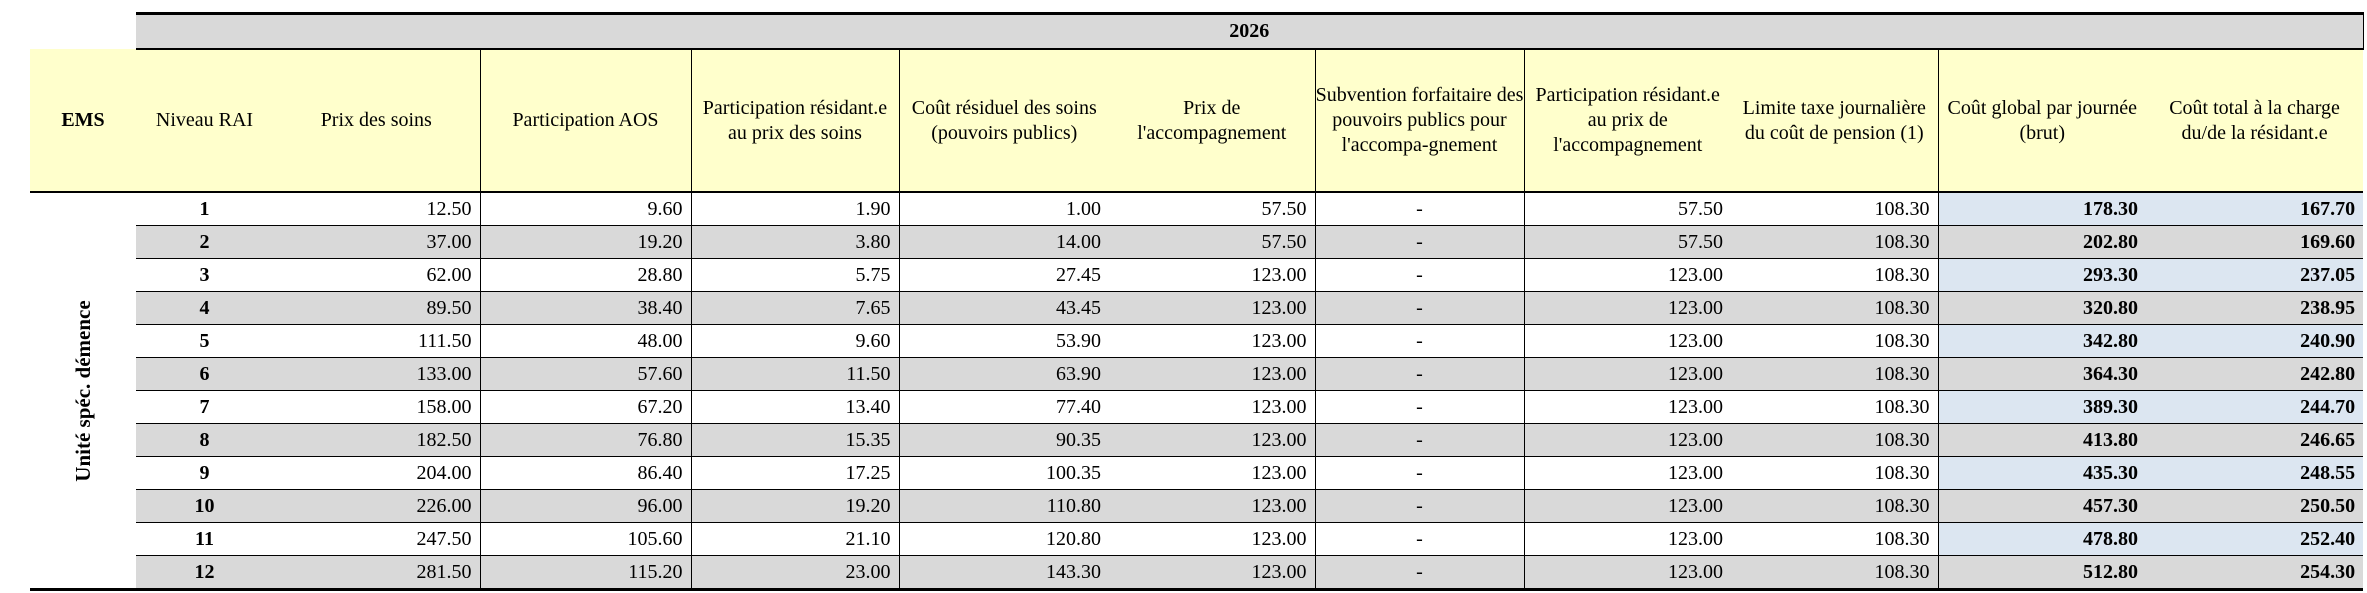 The image size is (2367, 593). I want to click on cell-cout-total: 169.60, so click(2255, 242).